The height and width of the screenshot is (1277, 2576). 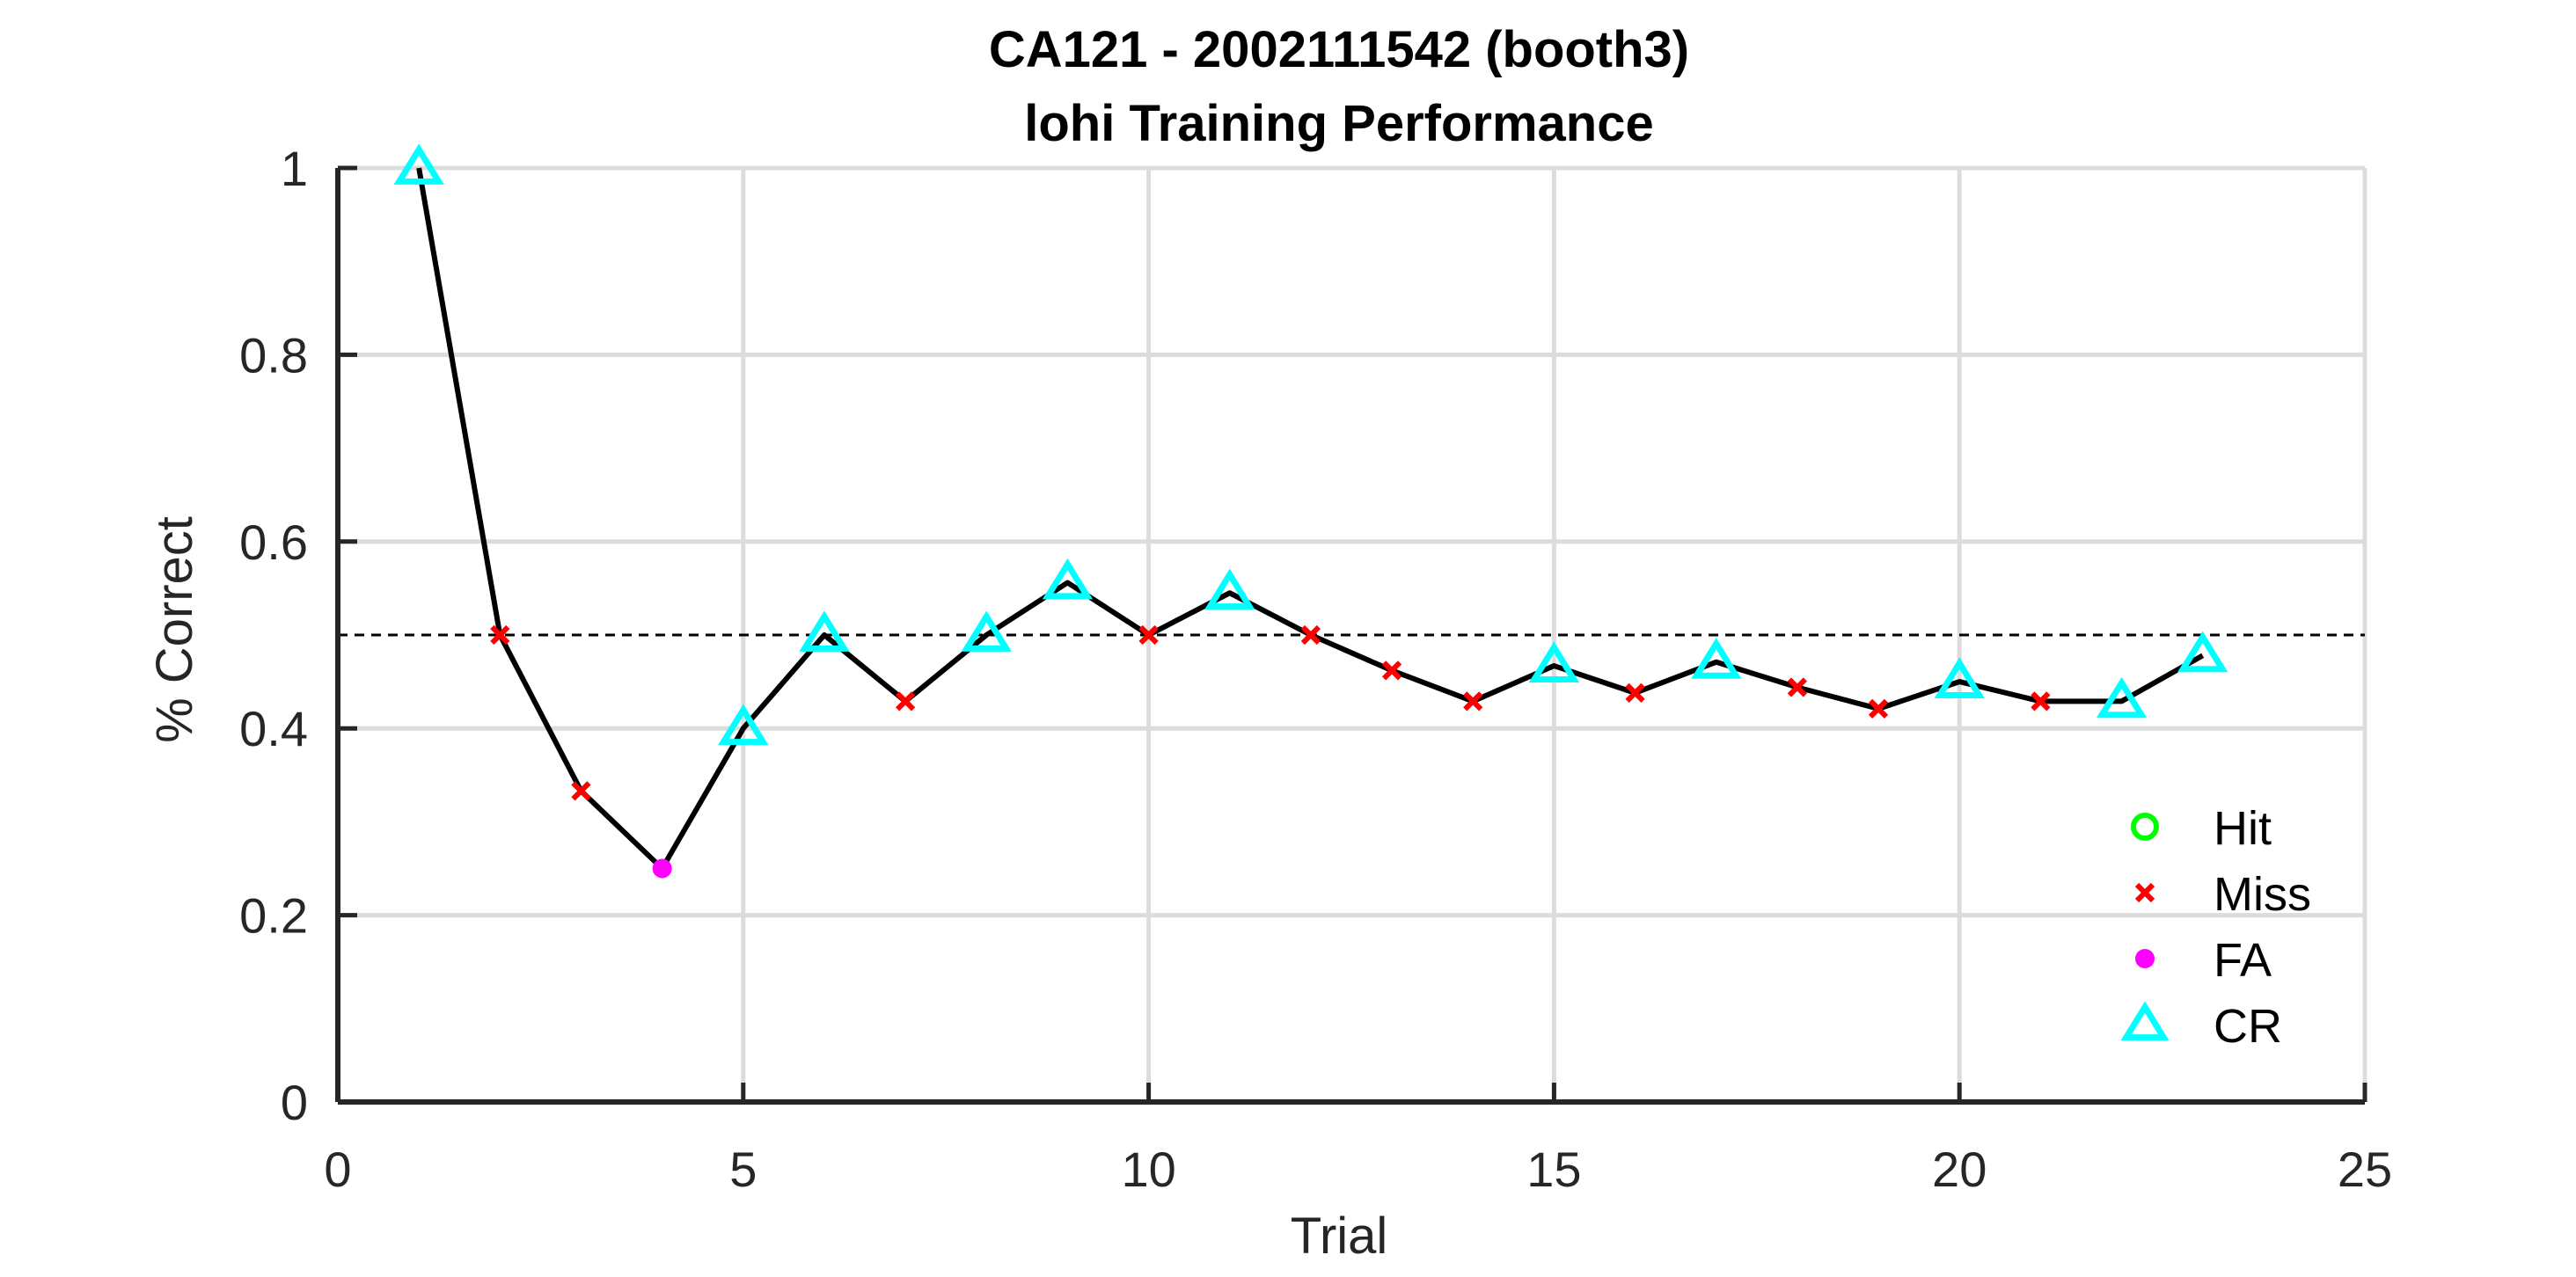 I want to click on y-tick-label: 1, so click(x=294, y=168).